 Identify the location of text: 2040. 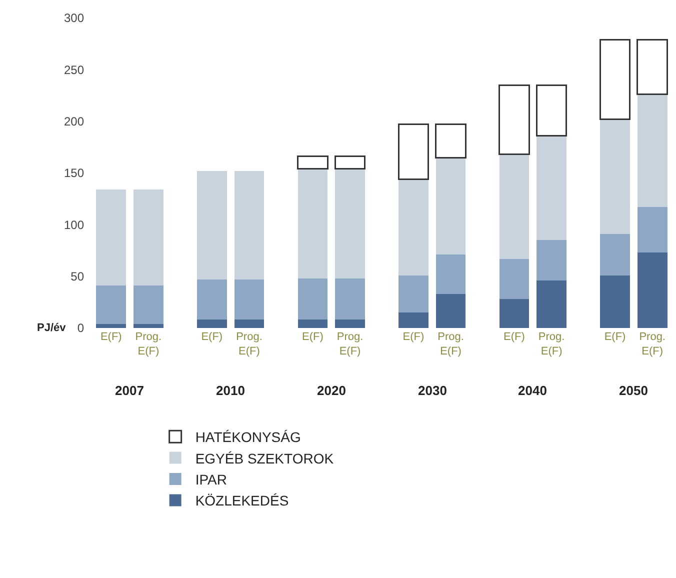
(532, 390).